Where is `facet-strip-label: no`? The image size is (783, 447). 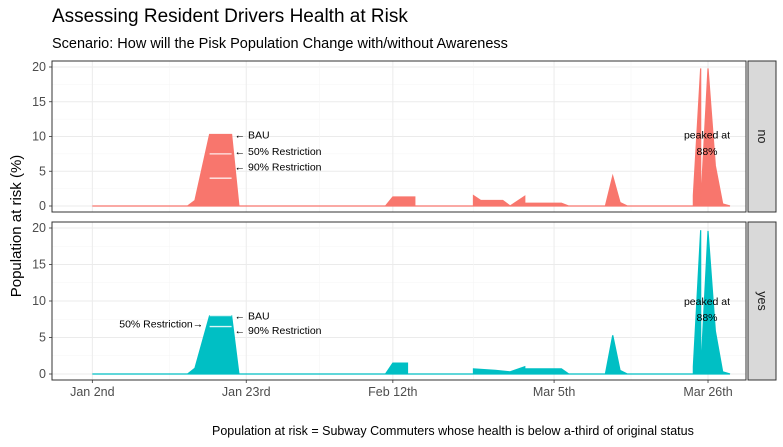
facet-strip-label: no is located at coordinates (762, 137).